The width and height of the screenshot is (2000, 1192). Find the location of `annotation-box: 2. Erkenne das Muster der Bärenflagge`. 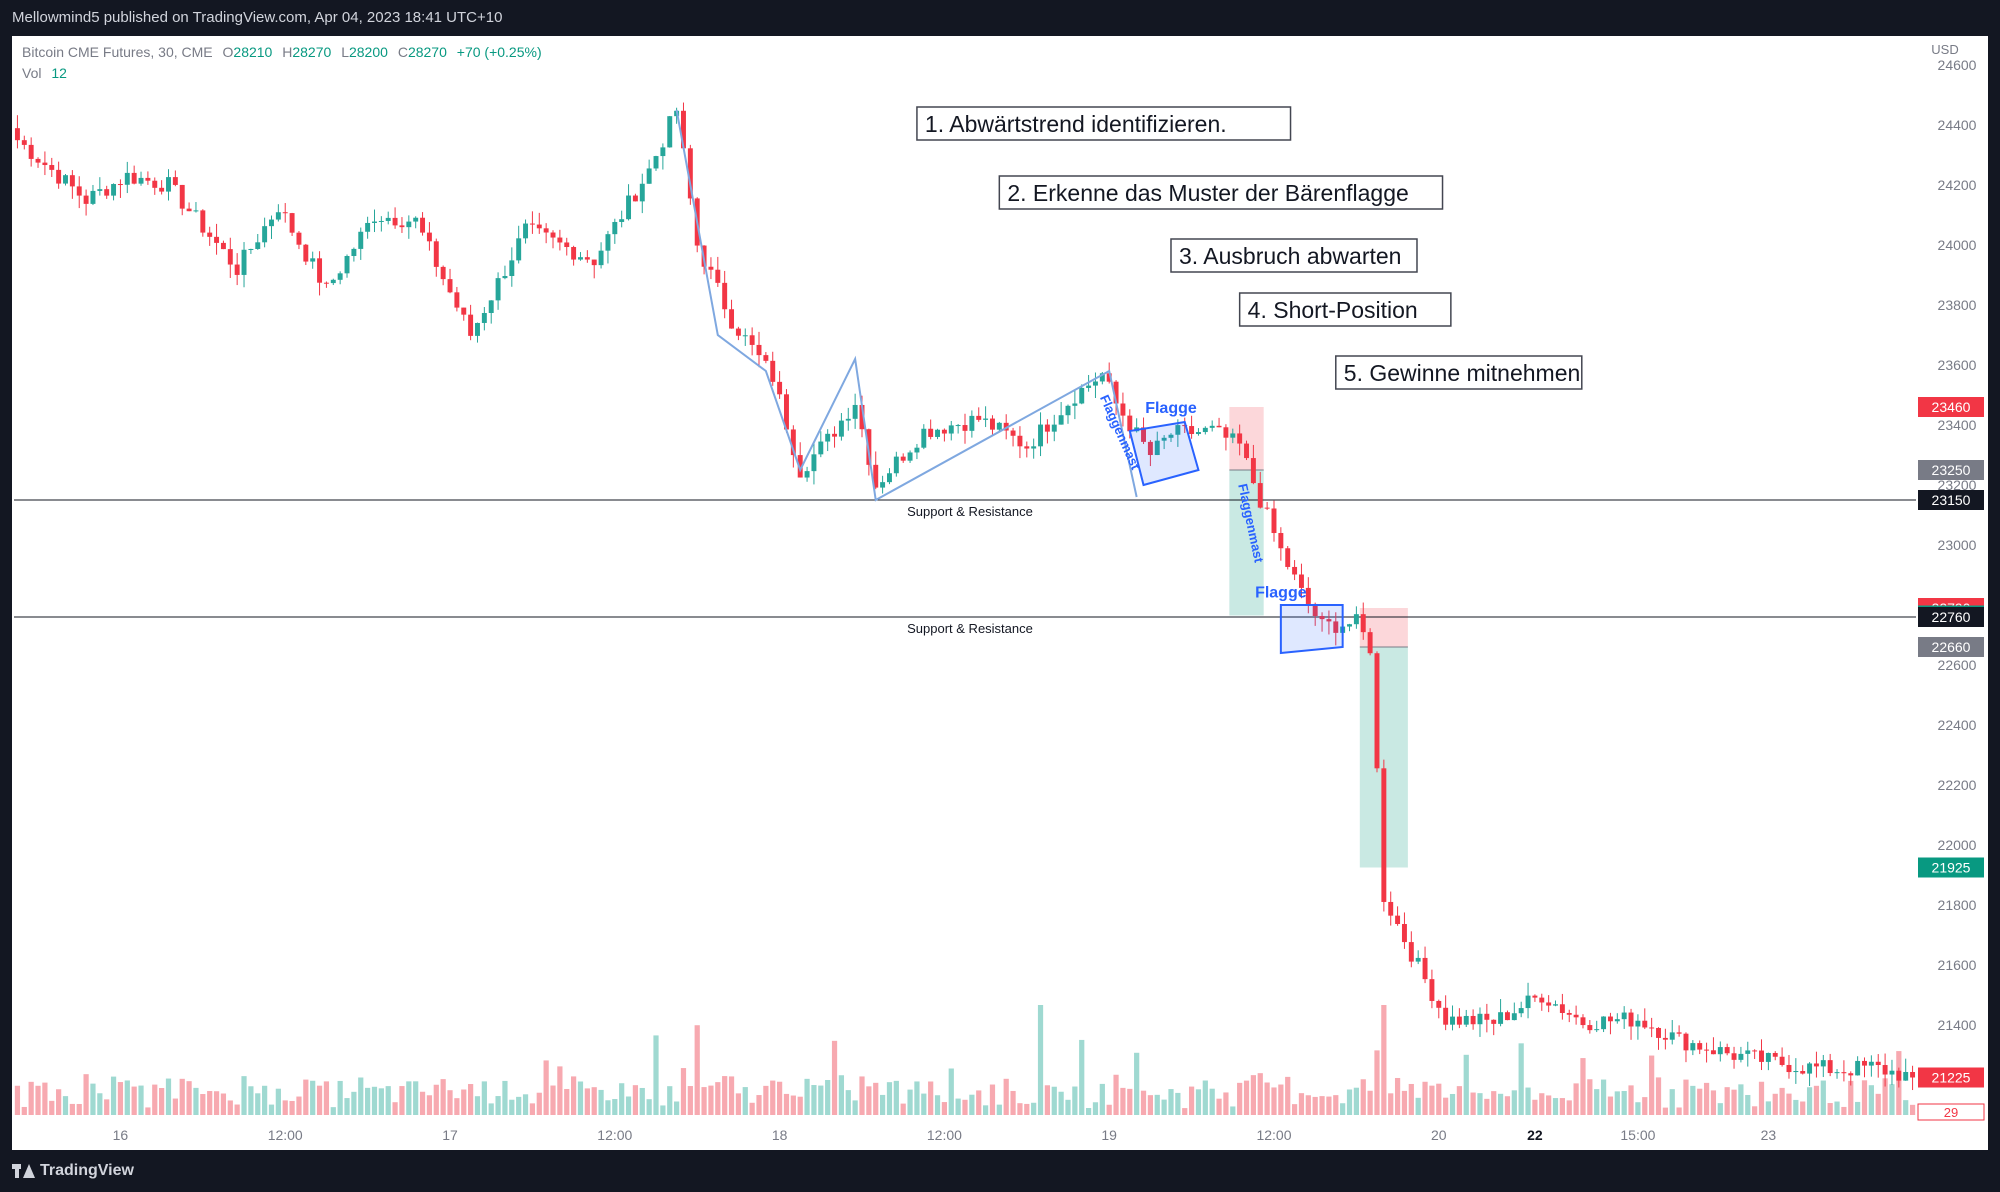

annotation-box: 2. Erkenne das Muster der Bärenflagge is located at coordinates (1221, 192).